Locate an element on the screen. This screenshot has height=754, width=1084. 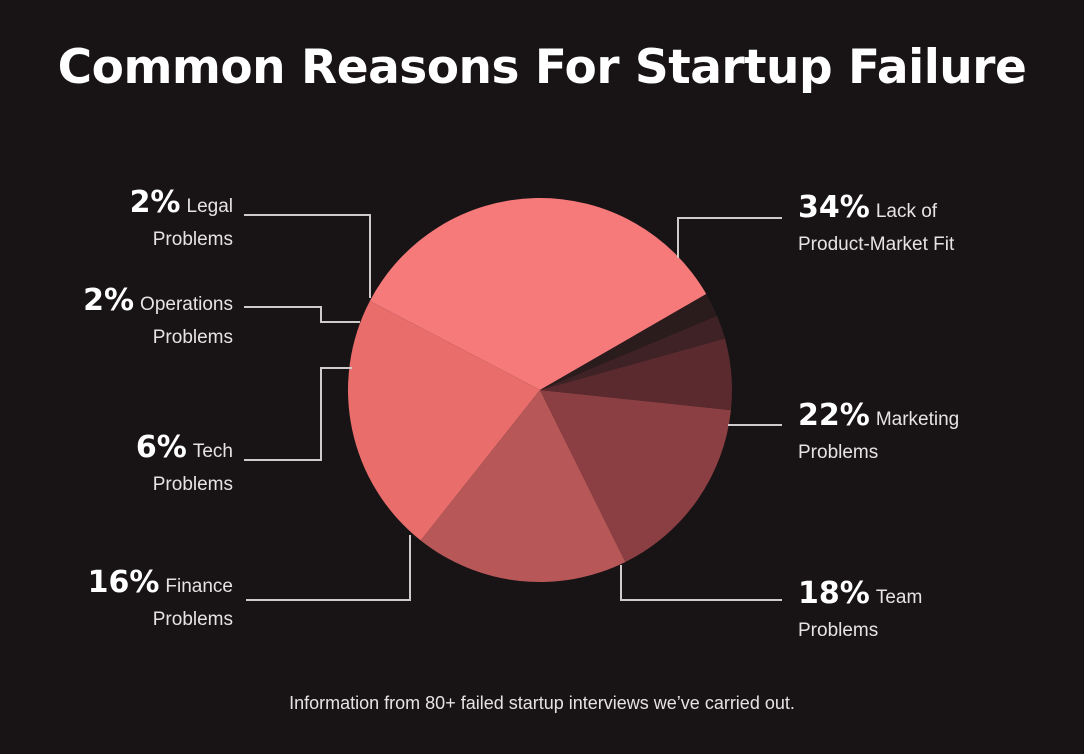
slice-marketing is located at coordinates (444, 421).